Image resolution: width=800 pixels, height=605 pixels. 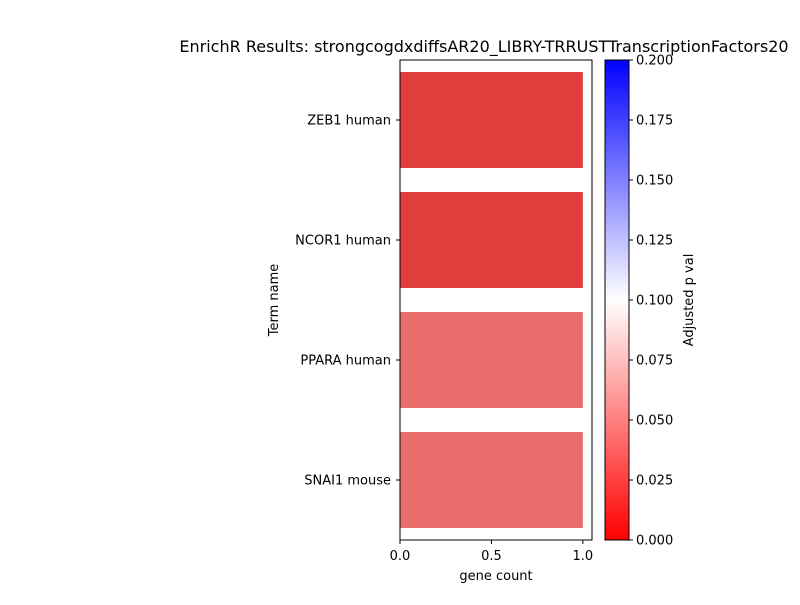 What do you see at coordinates (345, 361) in the screenshot?
I see `y-tick-label: PPARA human` at bounding box center [345, 361].